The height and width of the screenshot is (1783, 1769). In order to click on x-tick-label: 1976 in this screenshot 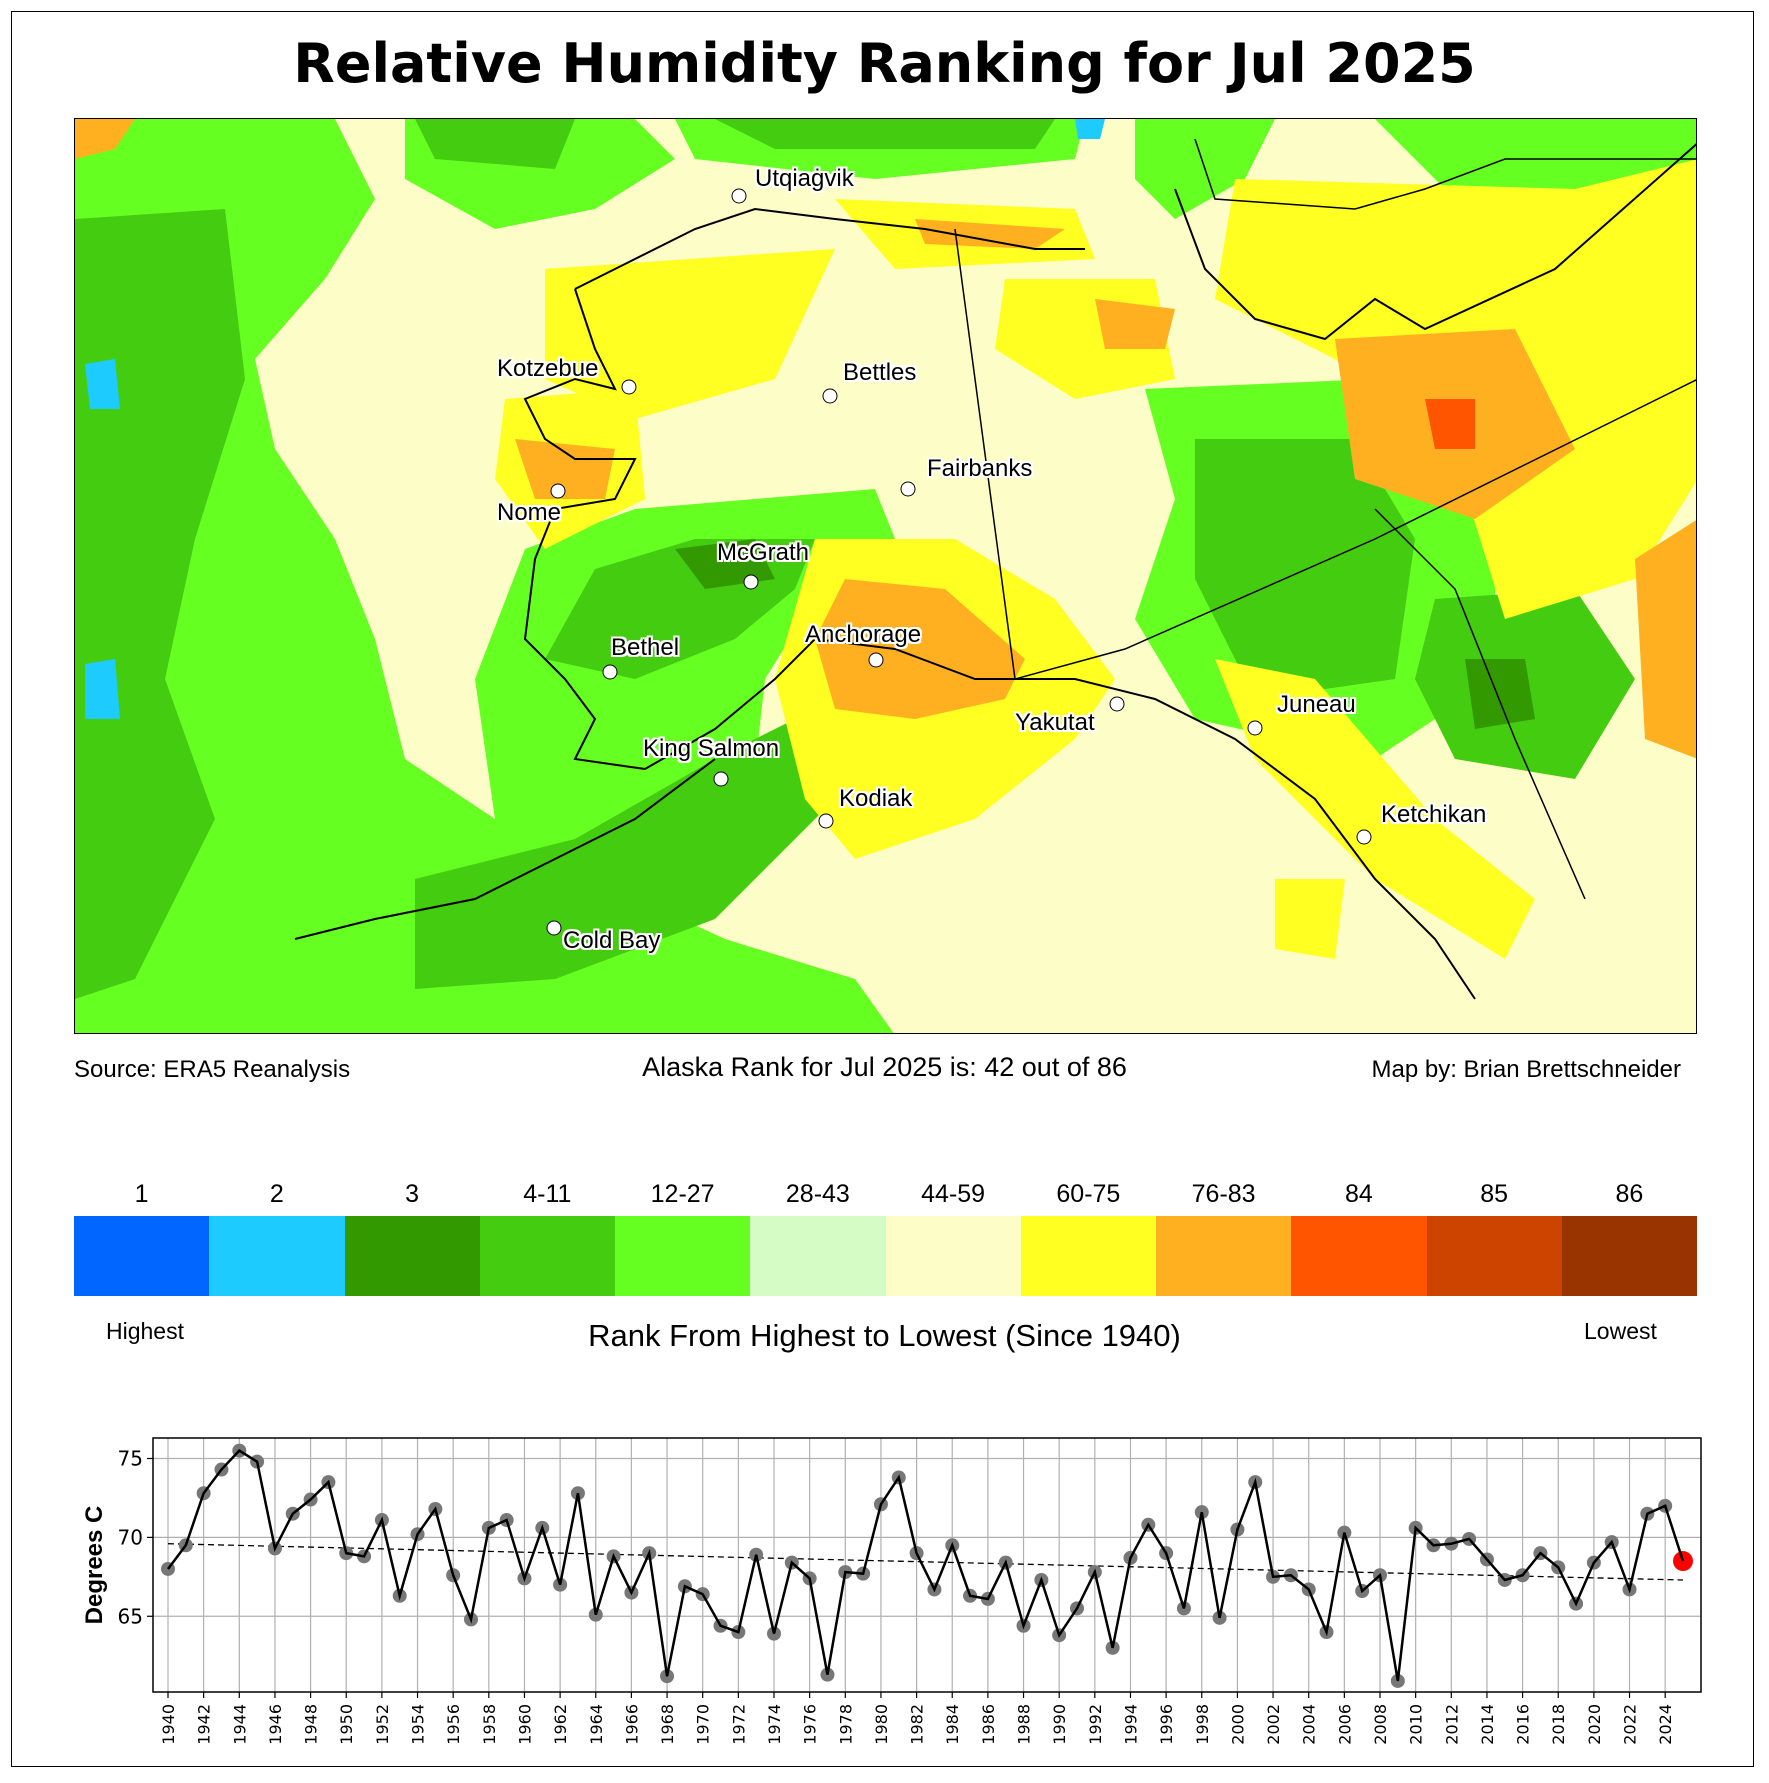, I will do `click(810, 1724)`.